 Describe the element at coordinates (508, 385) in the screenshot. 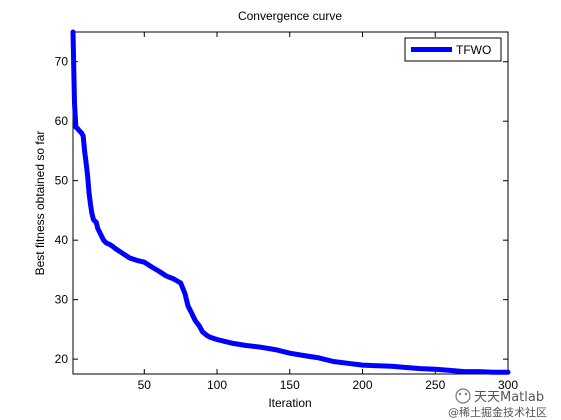

I see `x-tick-label: 300` at that location.